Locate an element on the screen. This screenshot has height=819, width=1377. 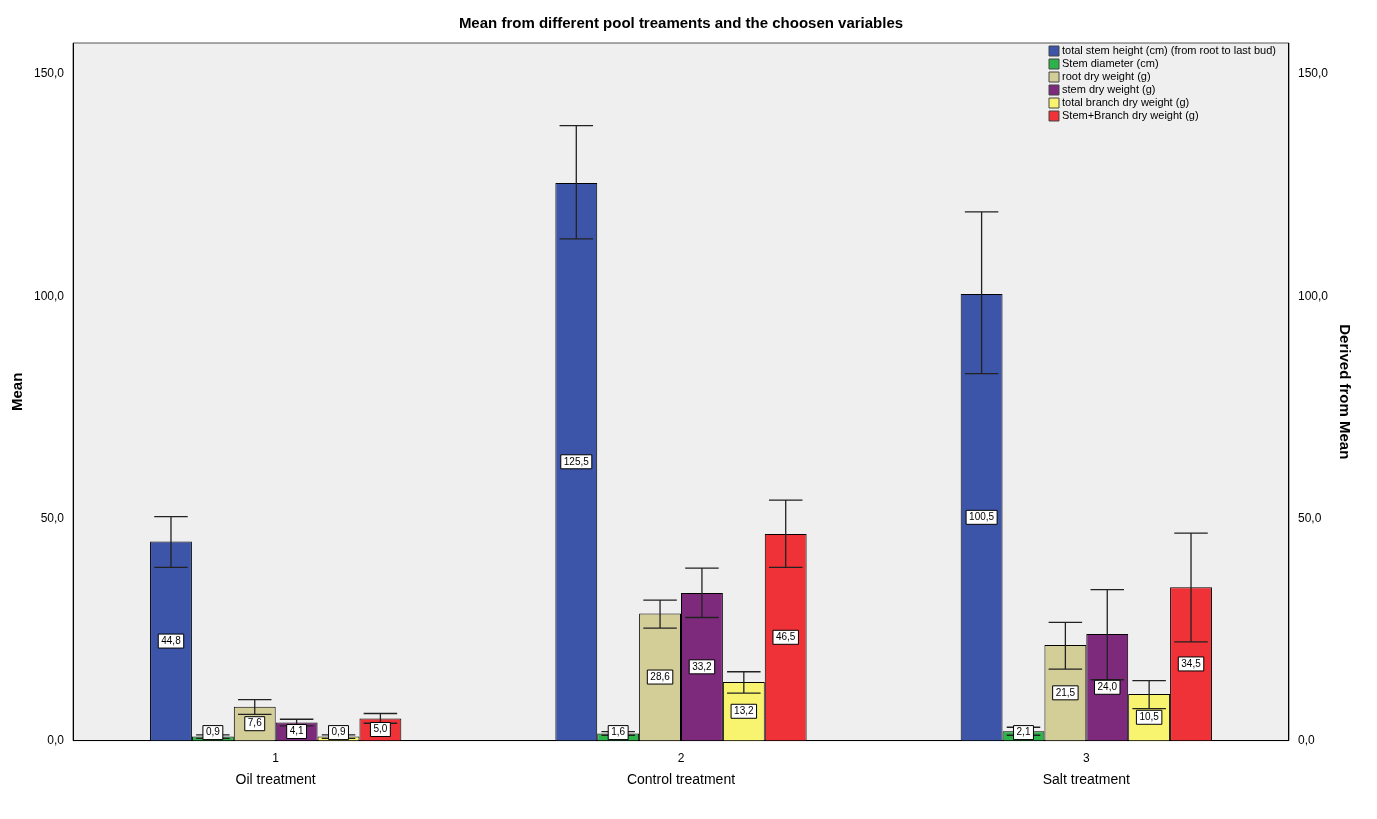
data-label: 100,5 is located at coordinates (982, 517).